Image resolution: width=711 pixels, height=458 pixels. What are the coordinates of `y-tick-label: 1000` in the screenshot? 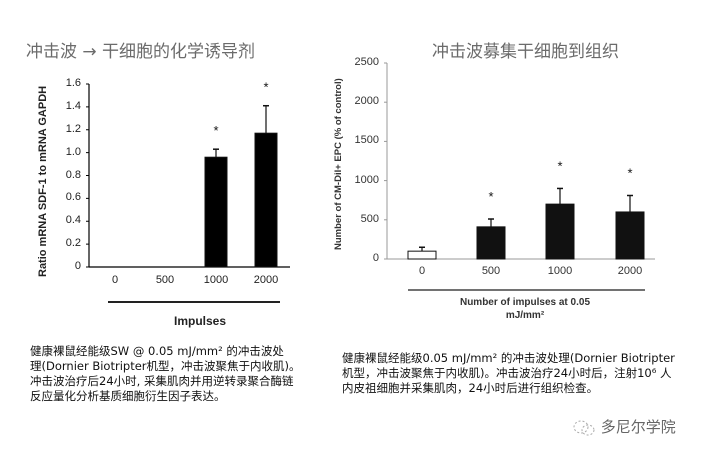 It's located at (366, 179).